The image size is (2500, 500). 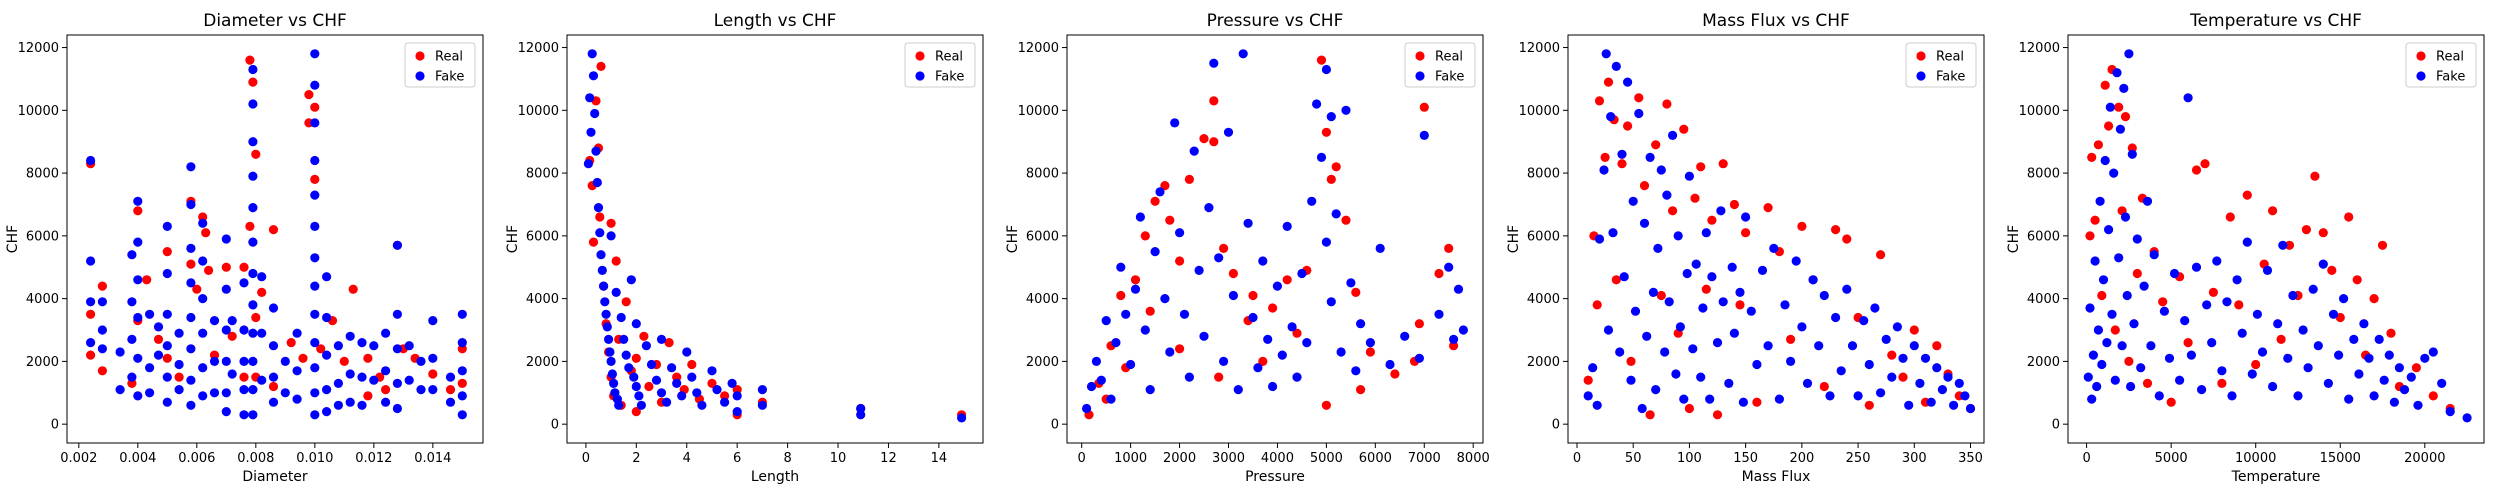 I want to click on legend-label-fake: Fake, so click(x=449, y=77).